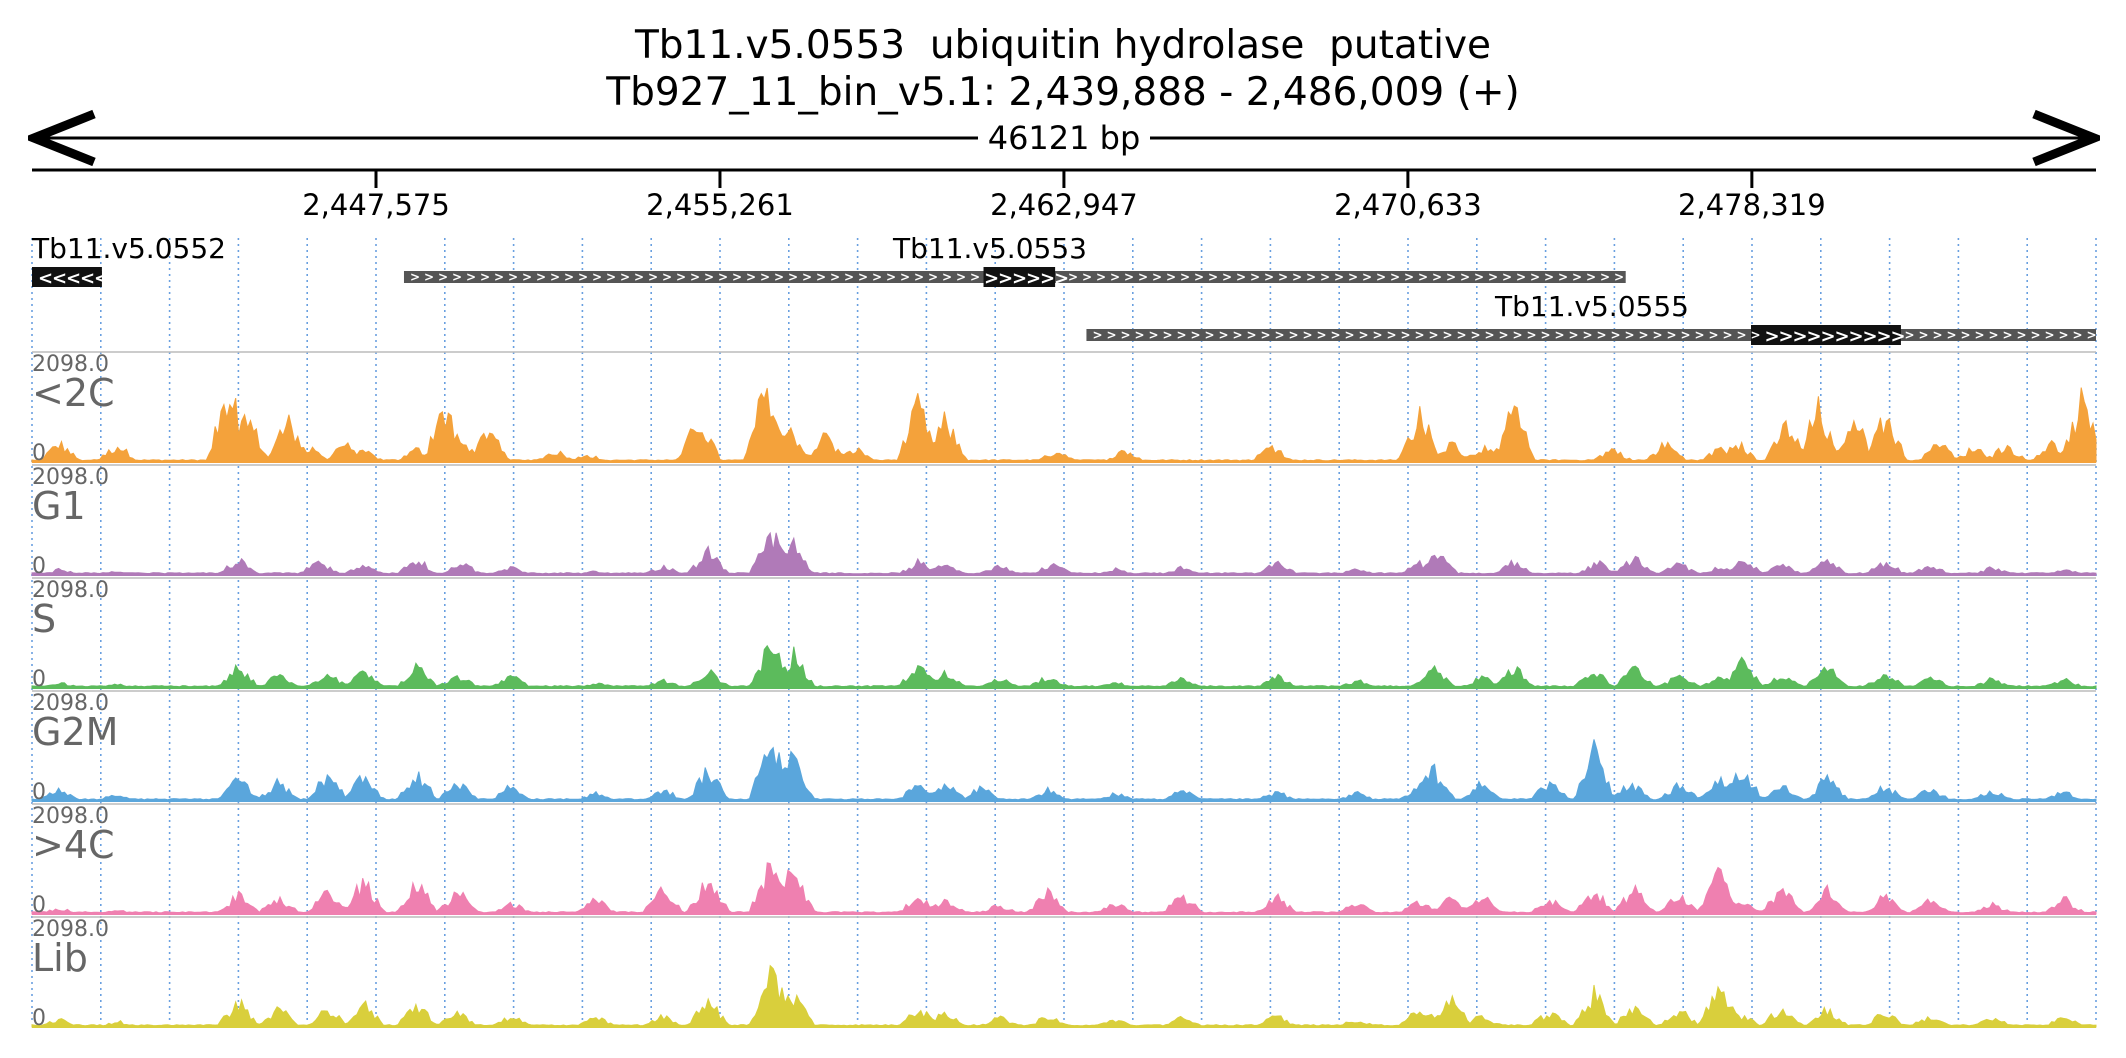 This screenshot has height=1058, width=2126. I want to click on track-name: G2M, so click(75, 732).